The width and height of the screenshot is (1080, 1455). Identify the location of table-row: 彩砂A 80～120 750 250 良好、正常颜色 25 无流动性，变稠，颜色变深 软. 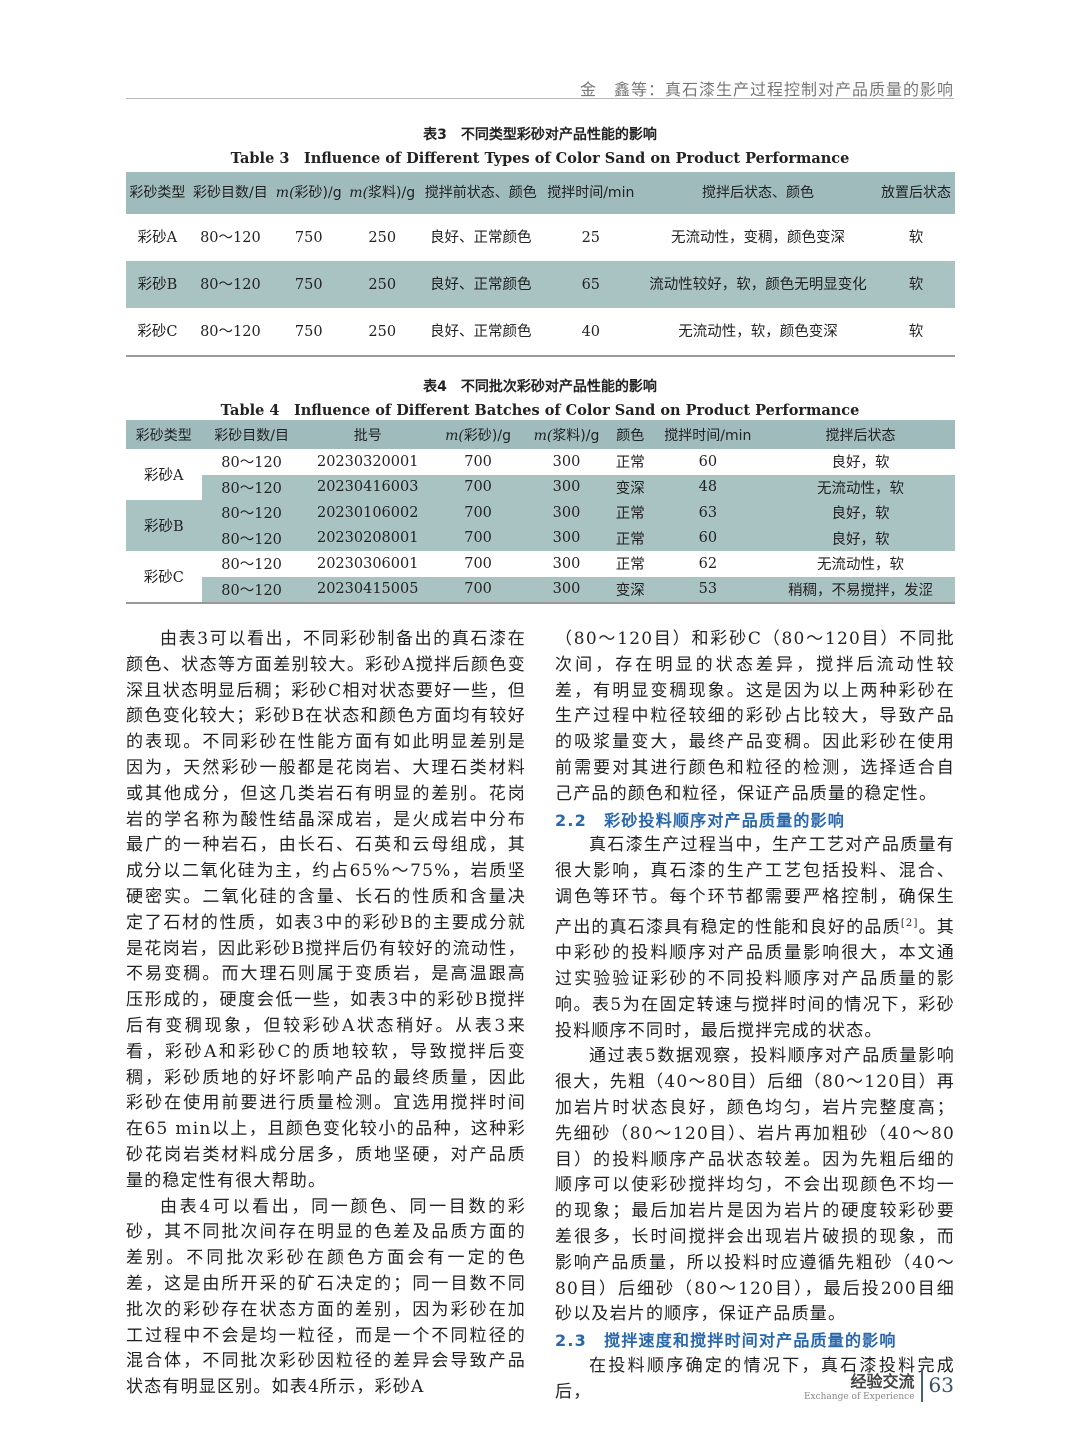
(540, 237).